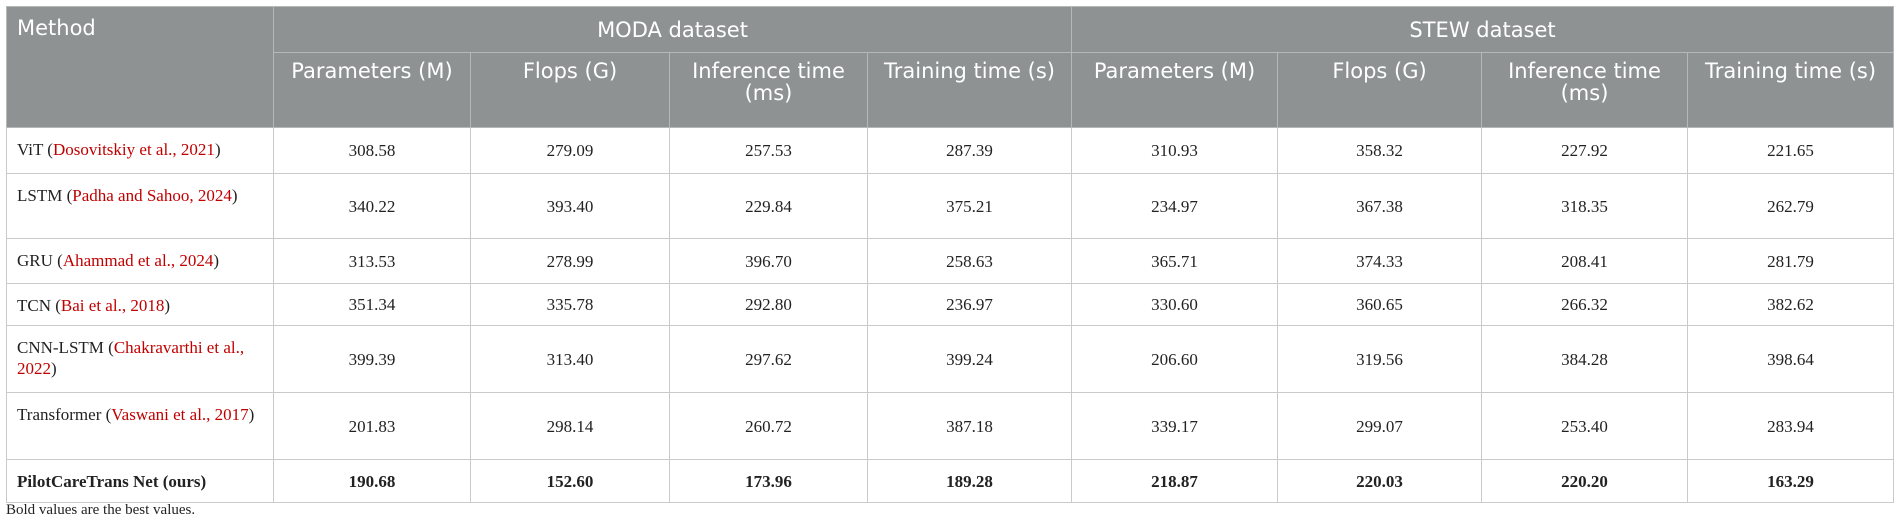 Image resolution: width=1900 pixels, height=523 pixels. Describe the element at coordinates (1791, 481) in the screenshot. I see `value-cell: 163.29` at that location.